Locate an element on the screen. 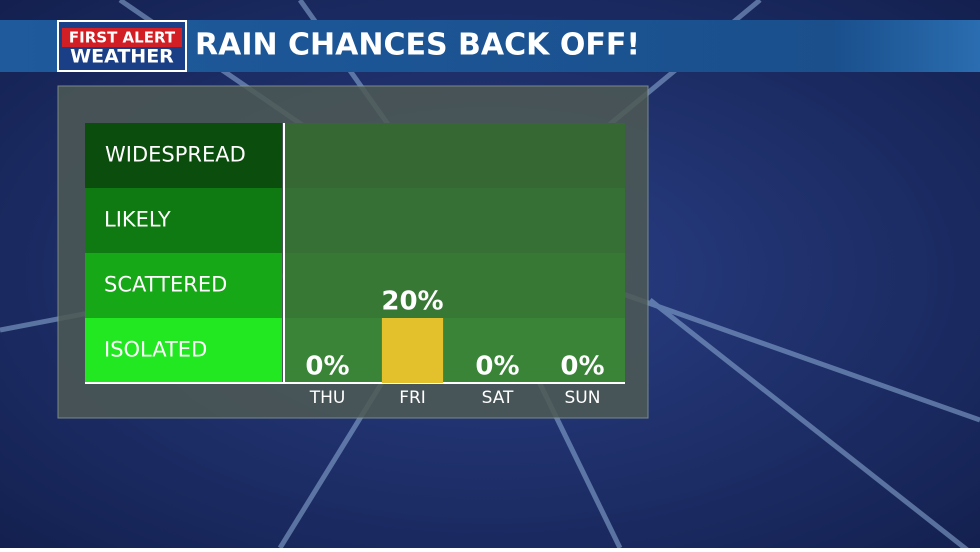  bar is located at coordinates (412, 350).